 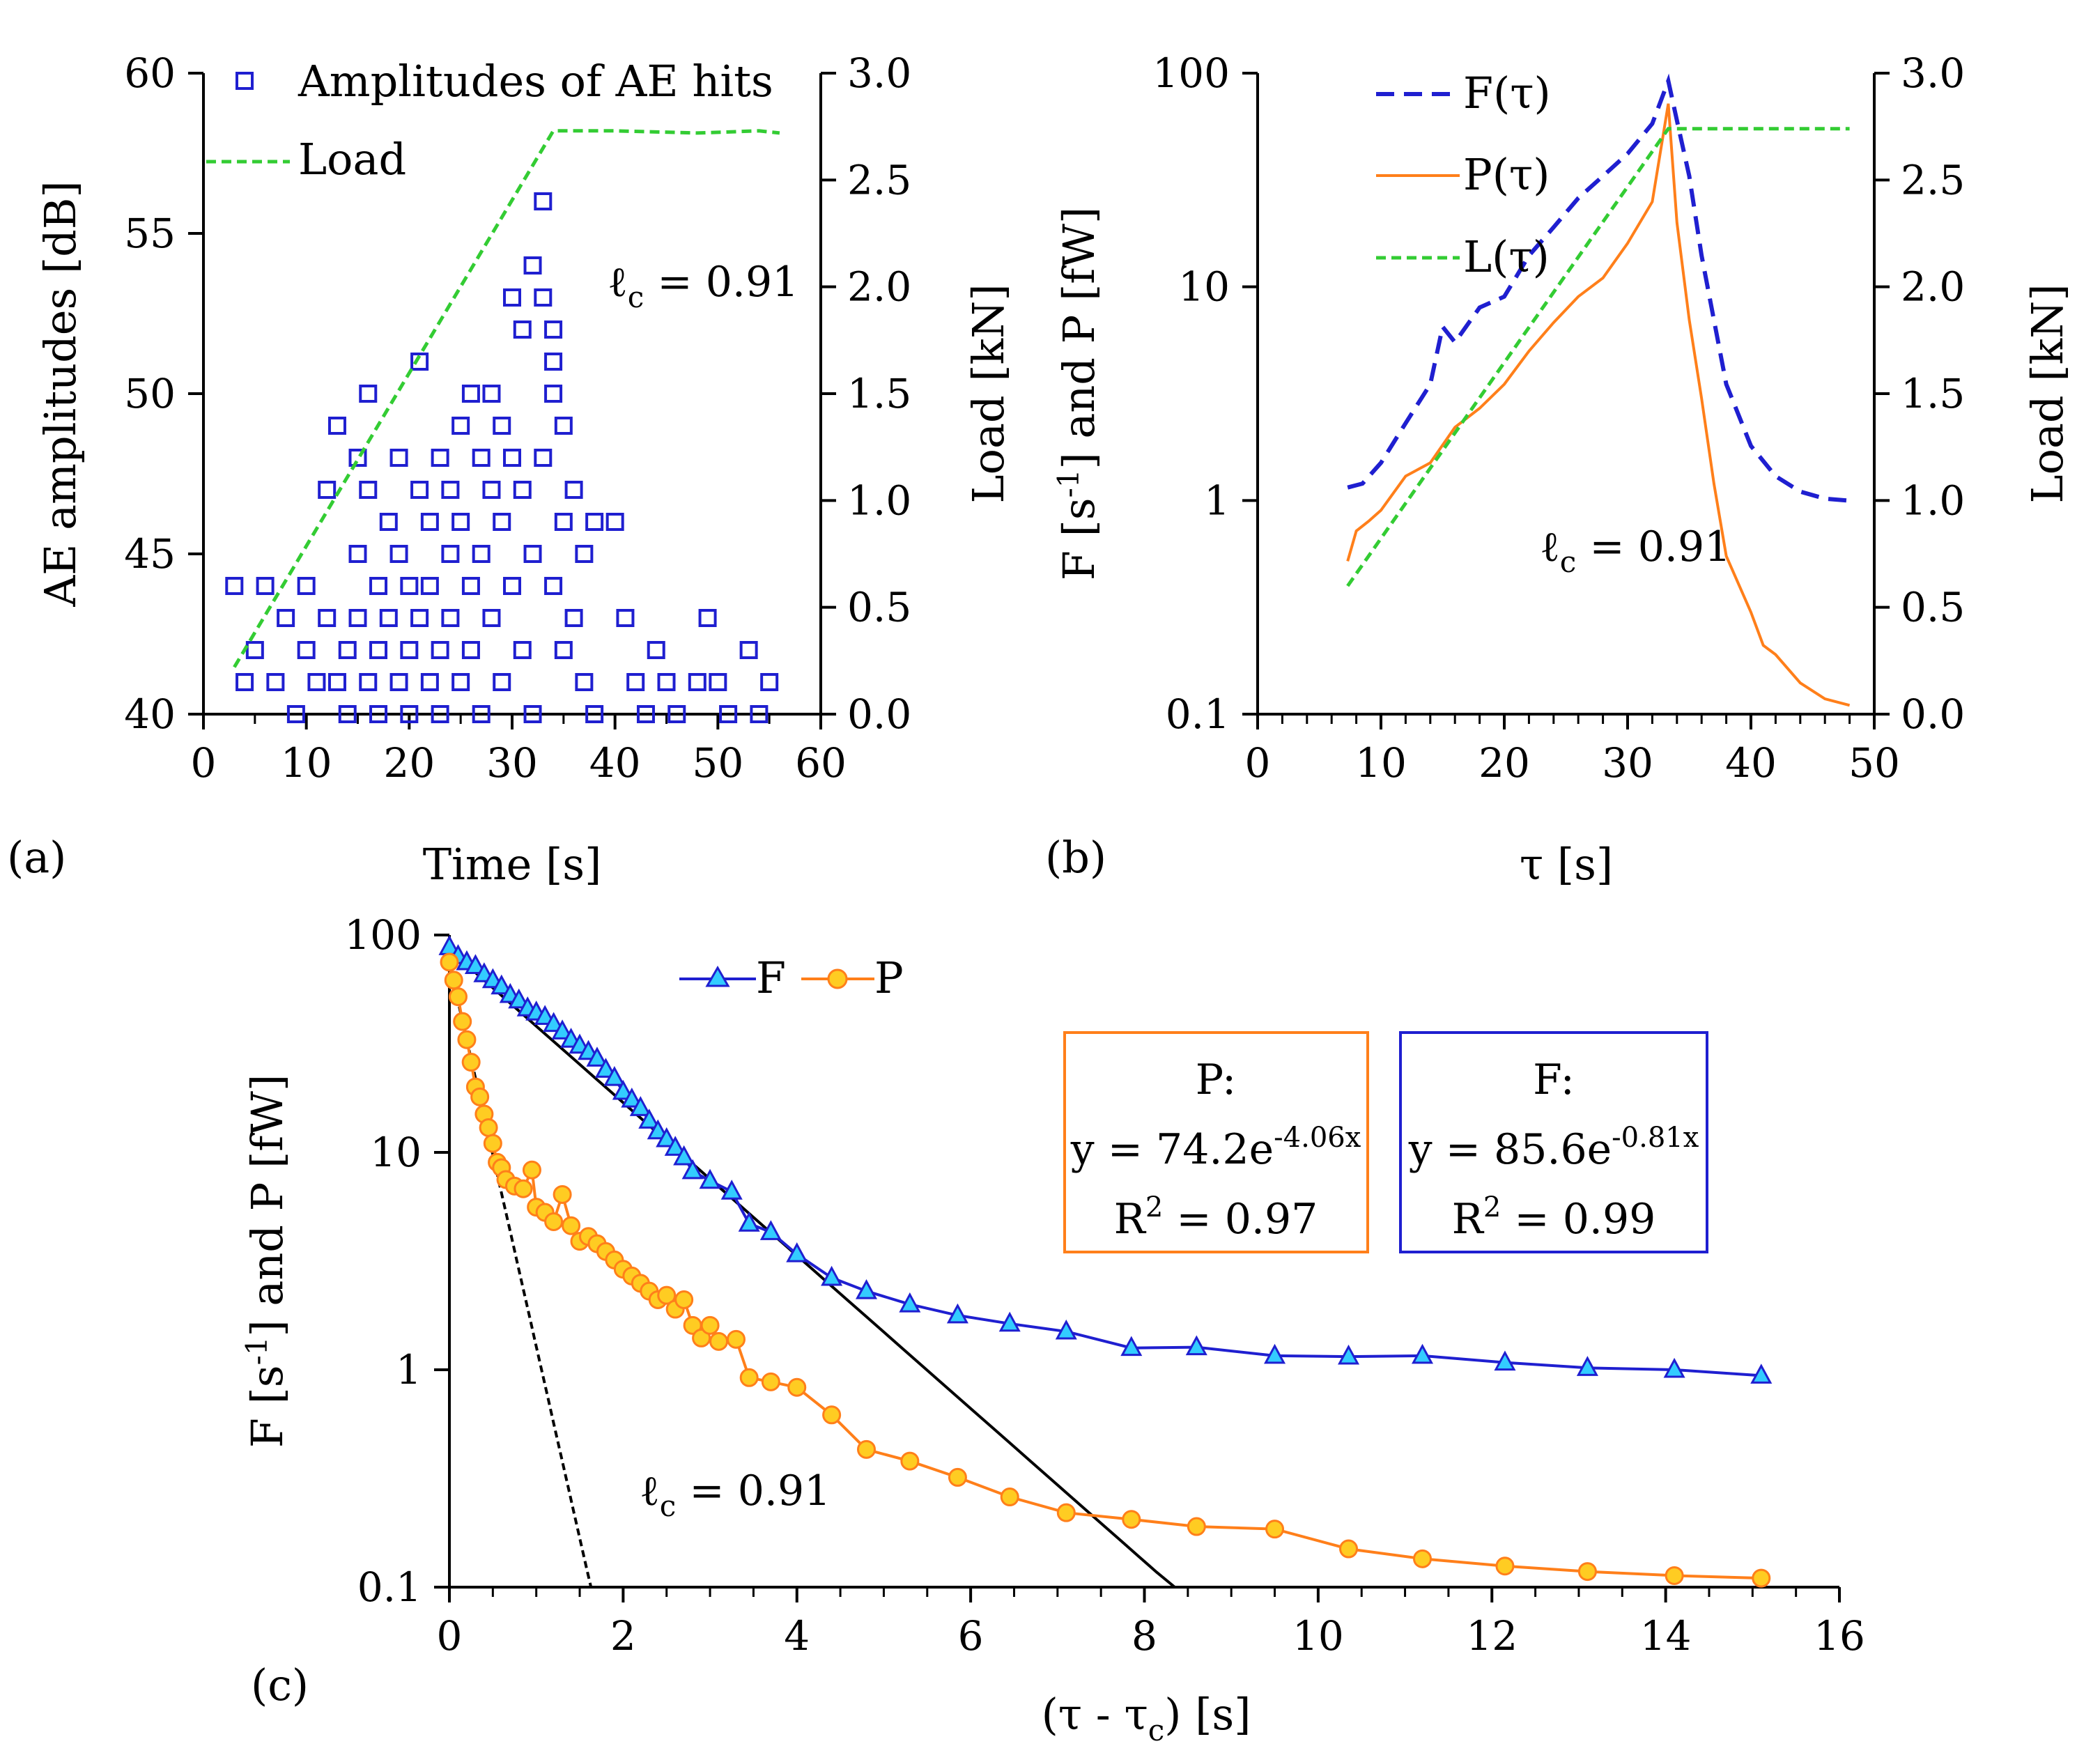 What do you see at coordinates (512, 763) in the screenshot?
I see `panel-a-xtick-label: 30` at bounding box center [512, 763].